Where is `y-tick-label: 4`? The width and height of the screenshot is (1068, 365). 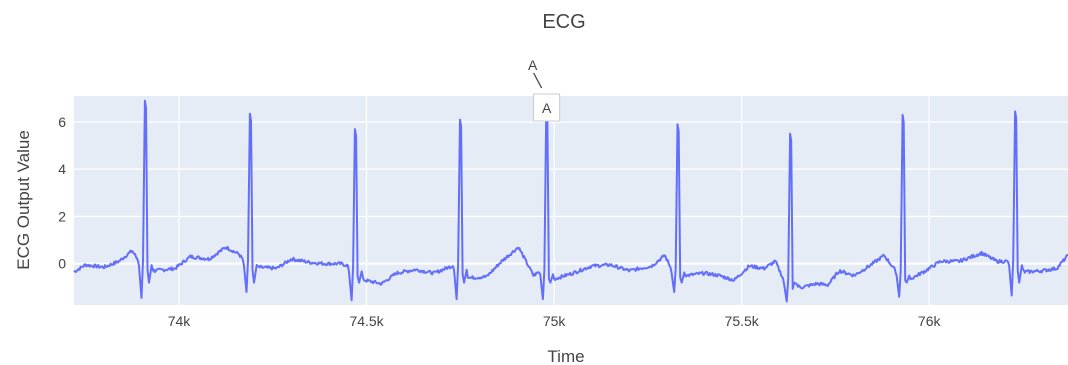
y-tick-label: 4 is located at coordinates (62, 169).